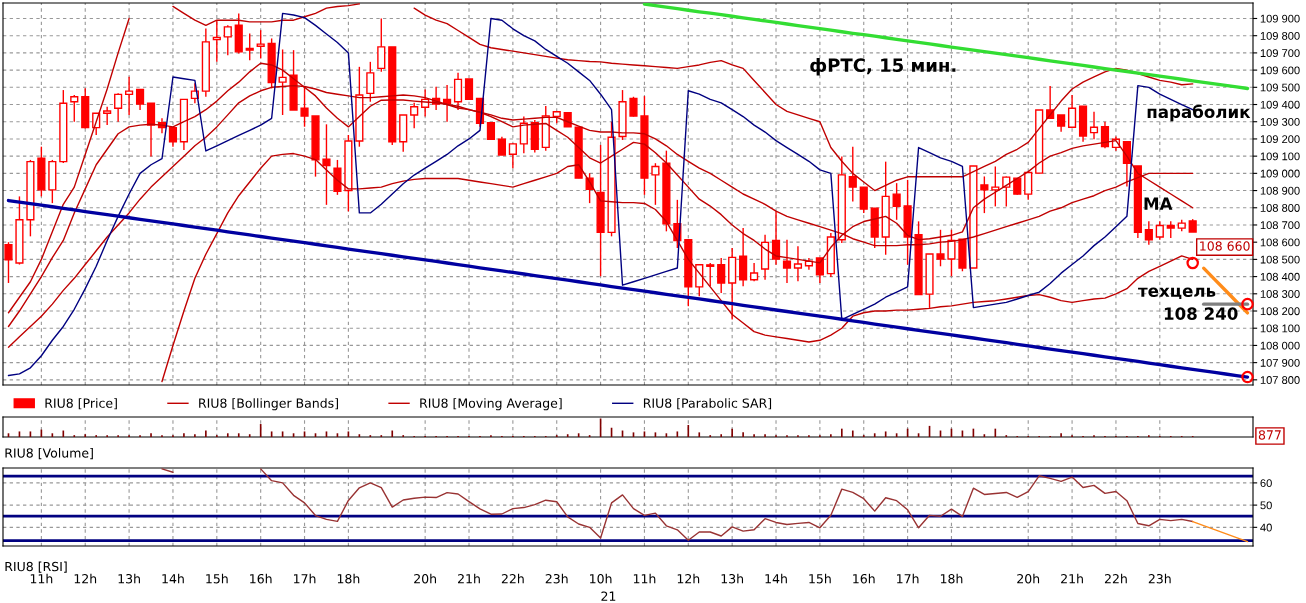  What do you see at coordinates (36, 567) in the screenshot?
I see `text: RIU8 [RSI]` at bounding box center [36, 567].